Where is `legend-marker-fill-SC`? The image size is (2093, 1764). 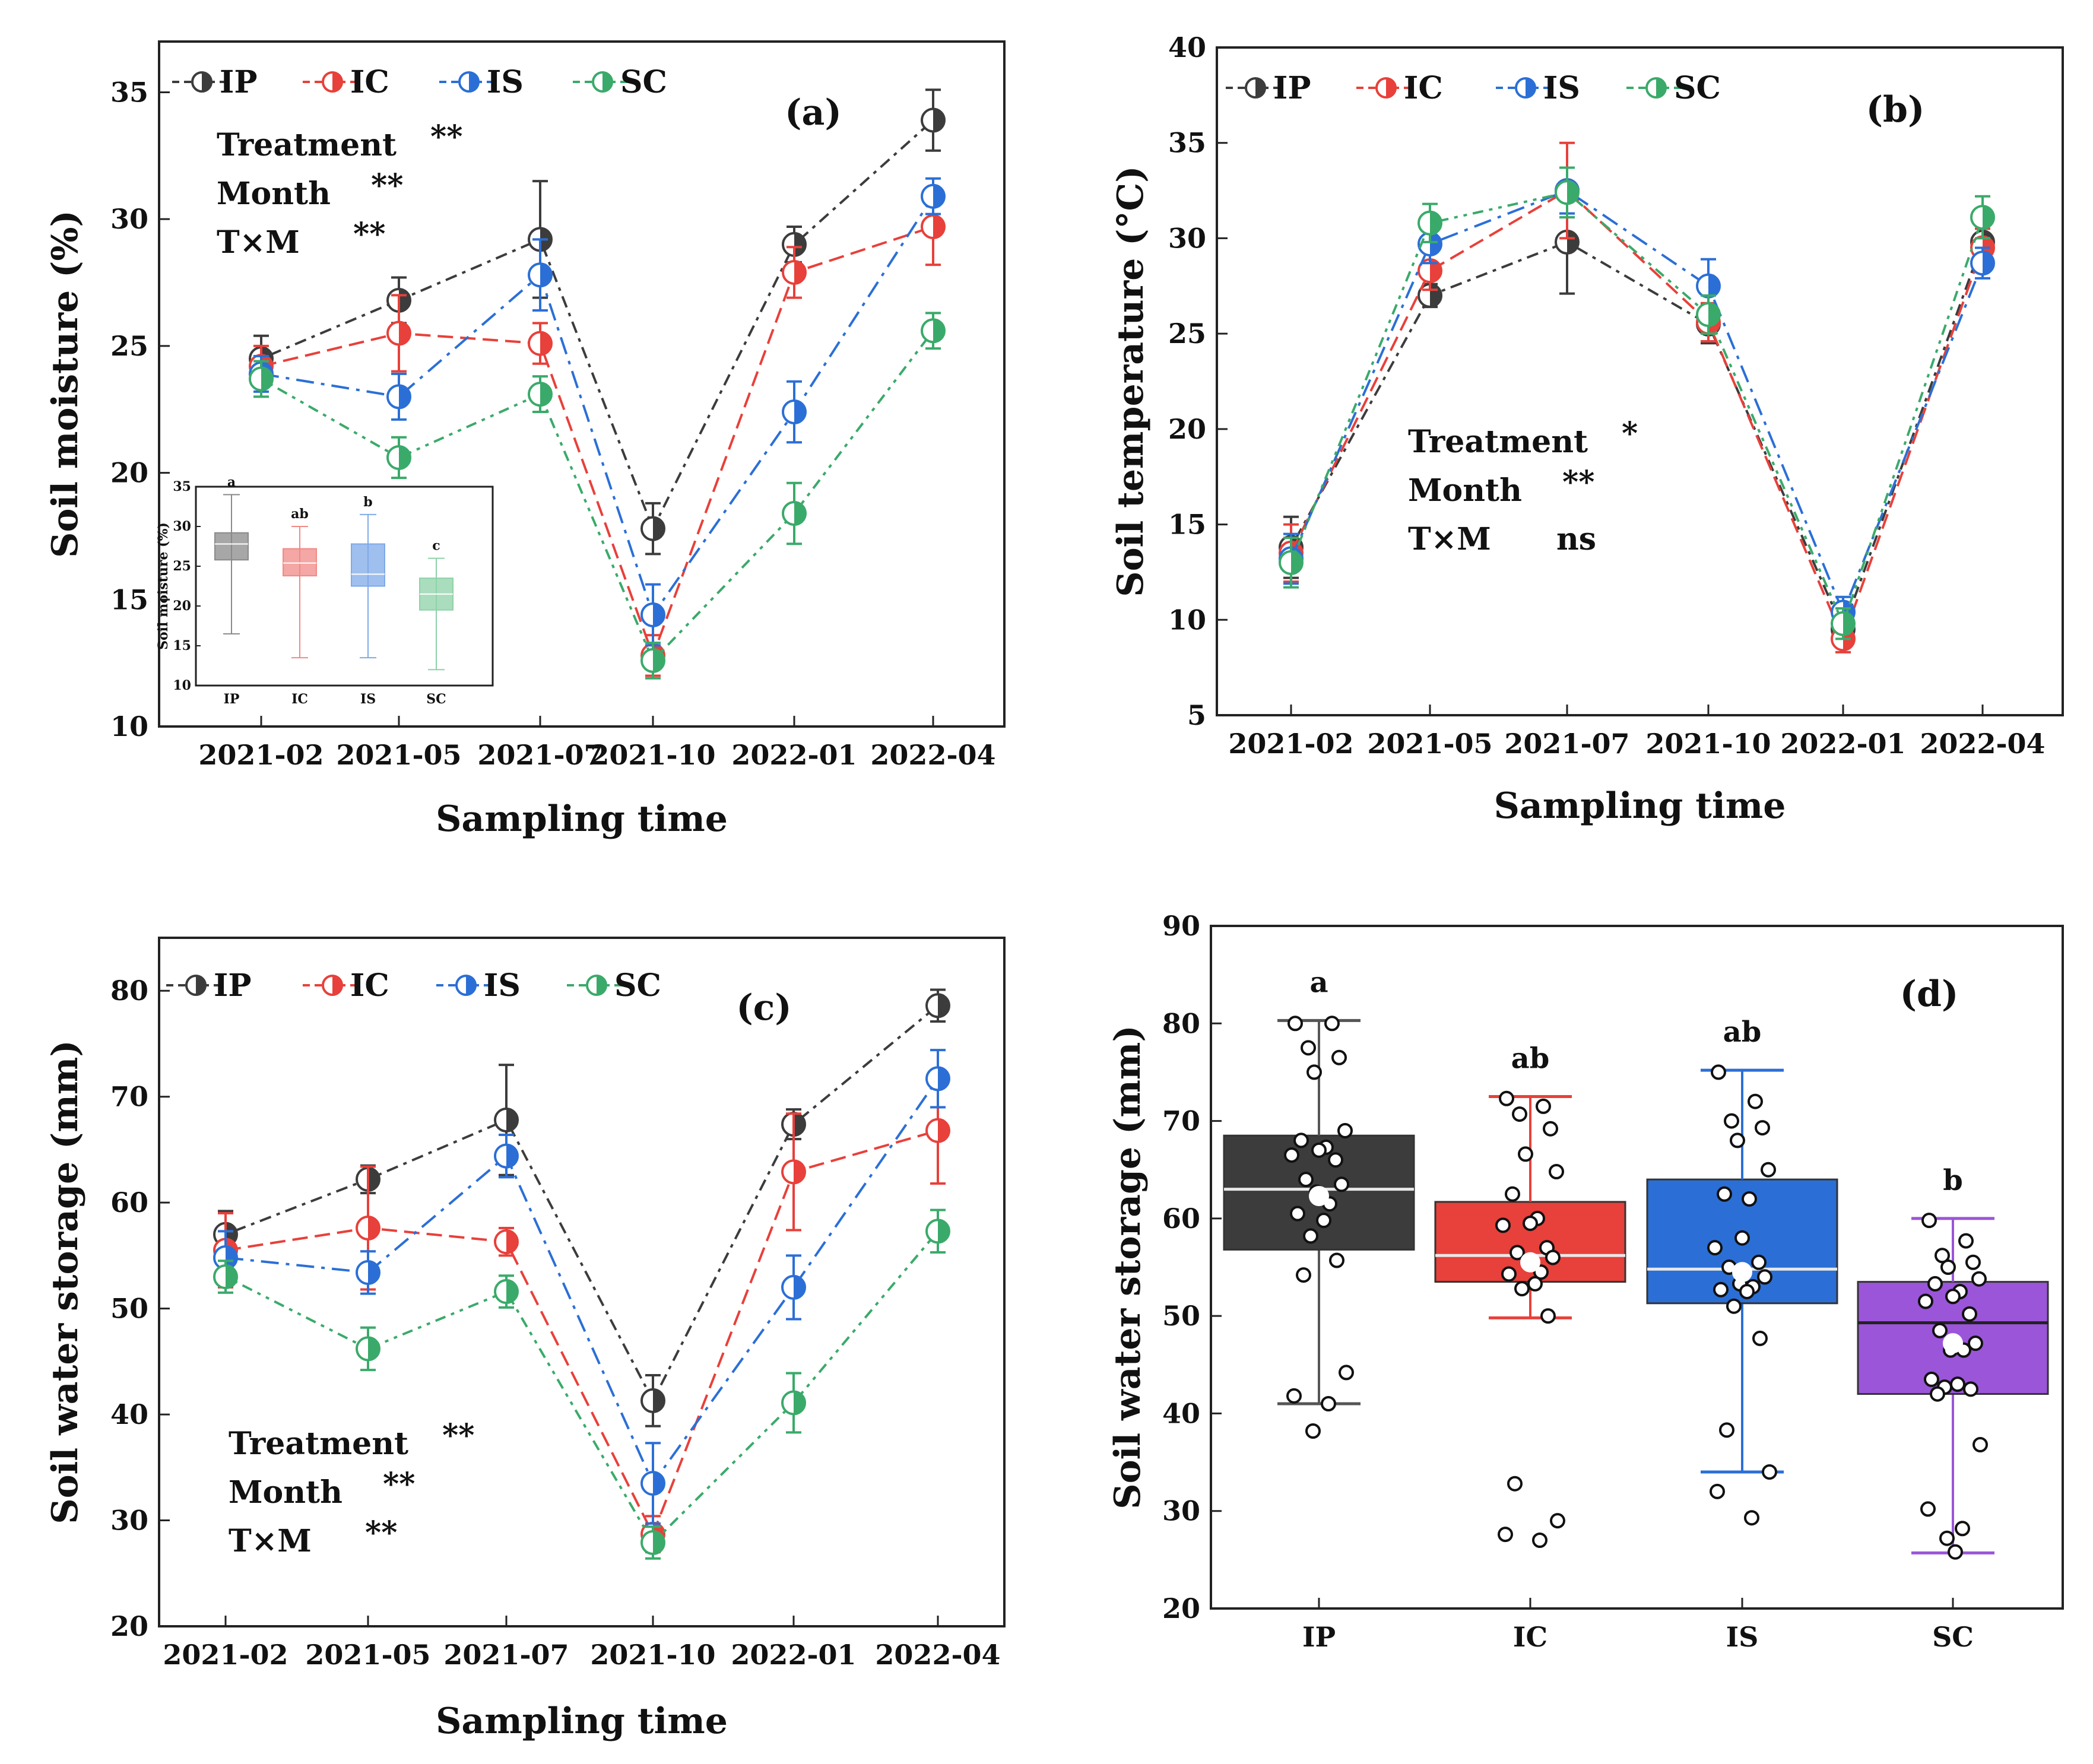
legend-marker-fill-SC is located at coordinates (1661, 87).